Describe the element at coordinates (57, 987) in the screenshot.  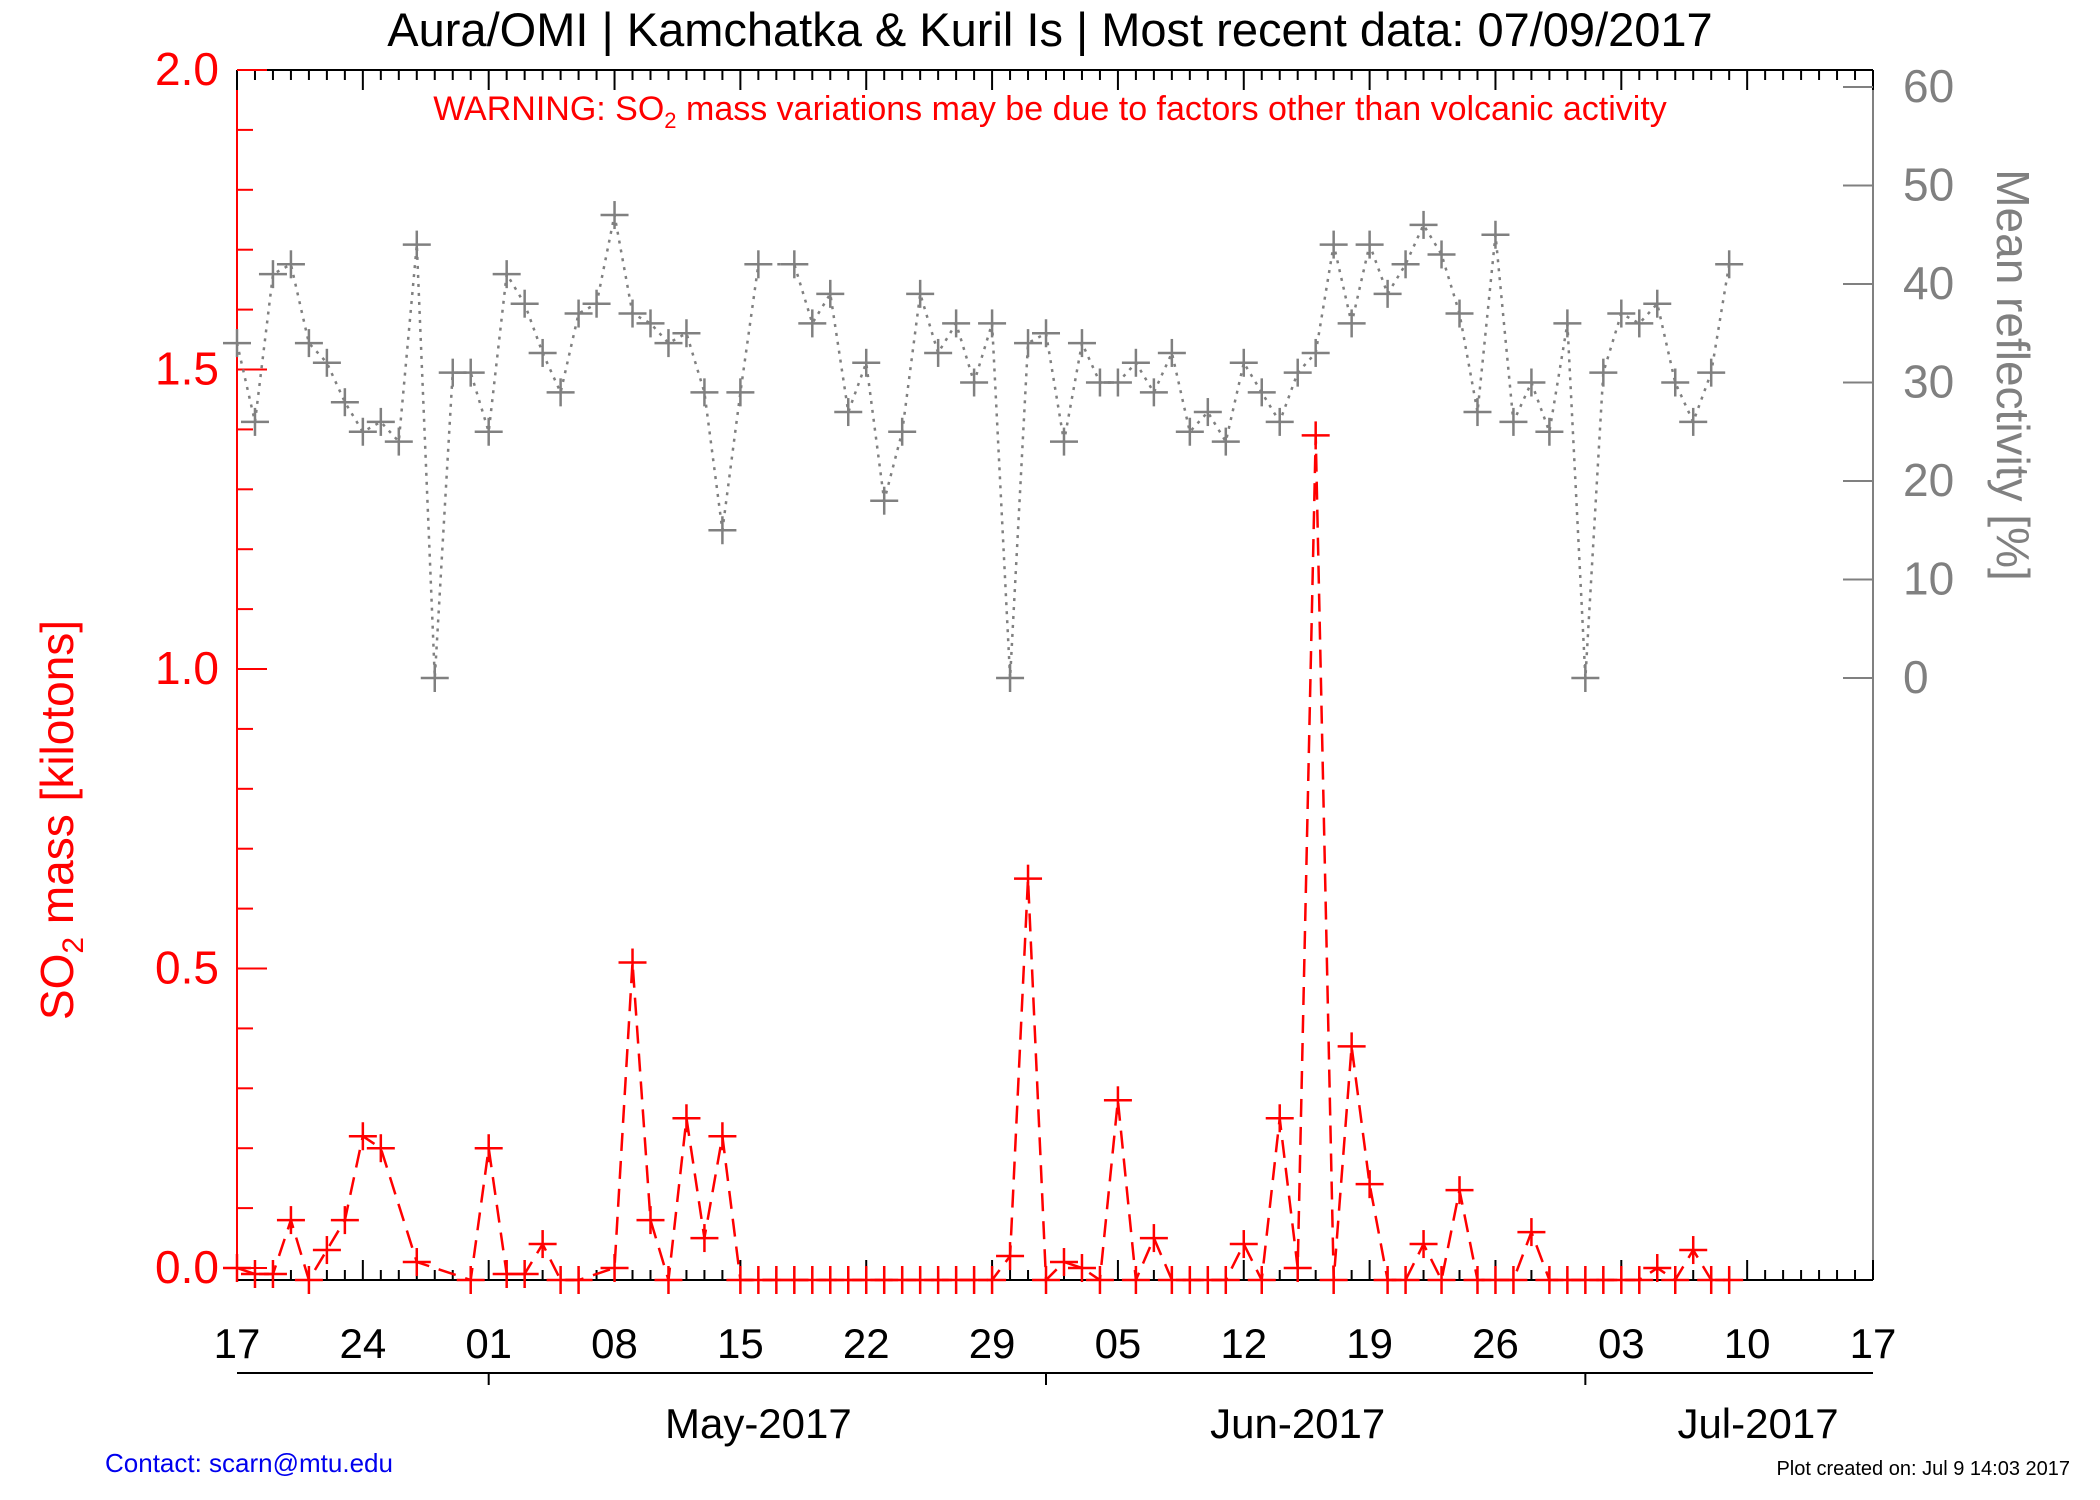
I see `y-left-label-prefix: SO` at that location.